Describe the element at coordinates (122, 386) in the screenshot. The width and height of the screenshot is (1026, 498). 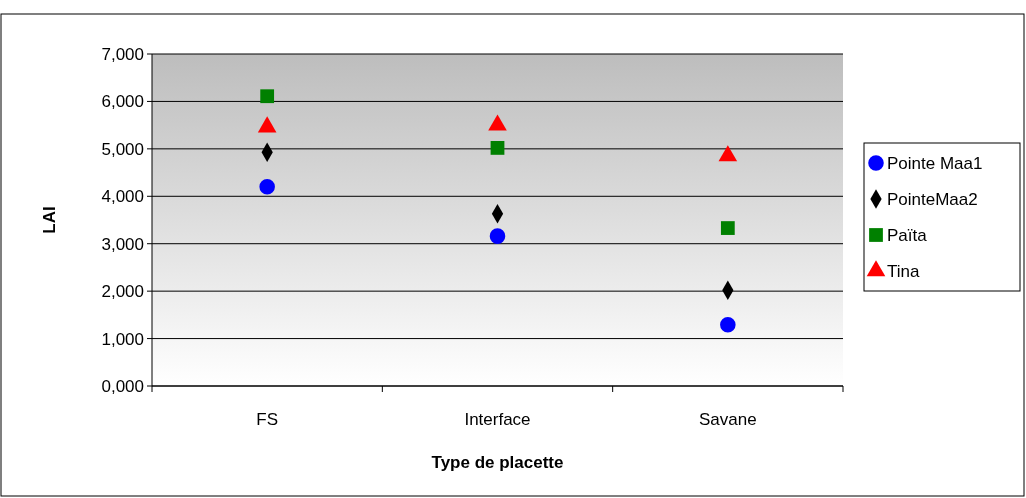
I see `y-tick-label: 0,000` at that location.